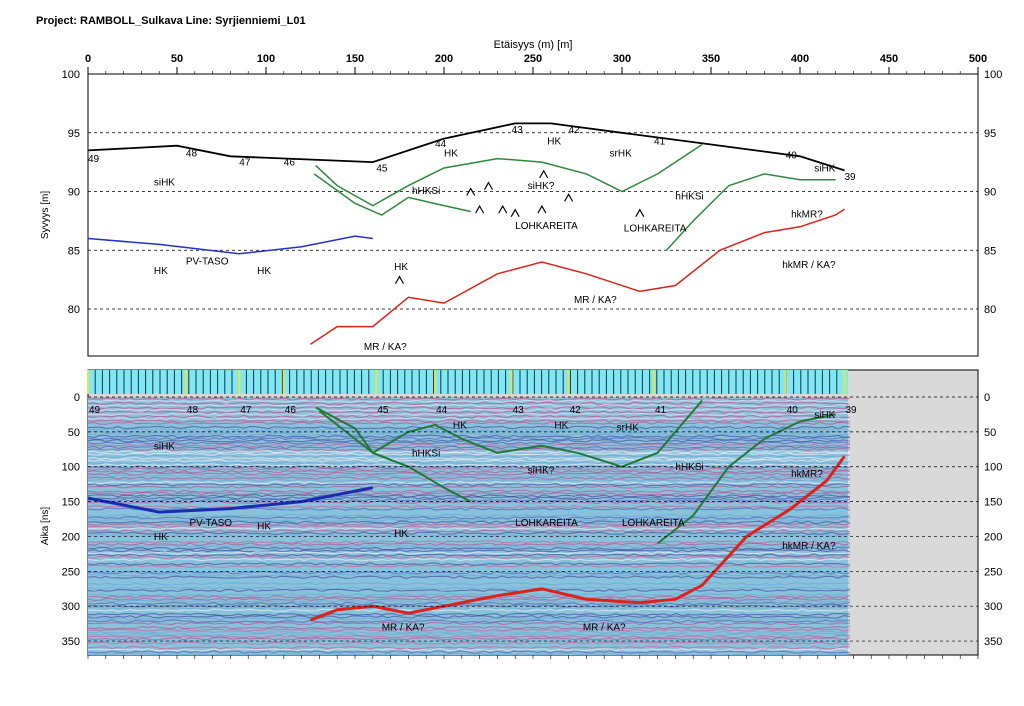  I want to click on marker-label: 40, so click(793, 410).